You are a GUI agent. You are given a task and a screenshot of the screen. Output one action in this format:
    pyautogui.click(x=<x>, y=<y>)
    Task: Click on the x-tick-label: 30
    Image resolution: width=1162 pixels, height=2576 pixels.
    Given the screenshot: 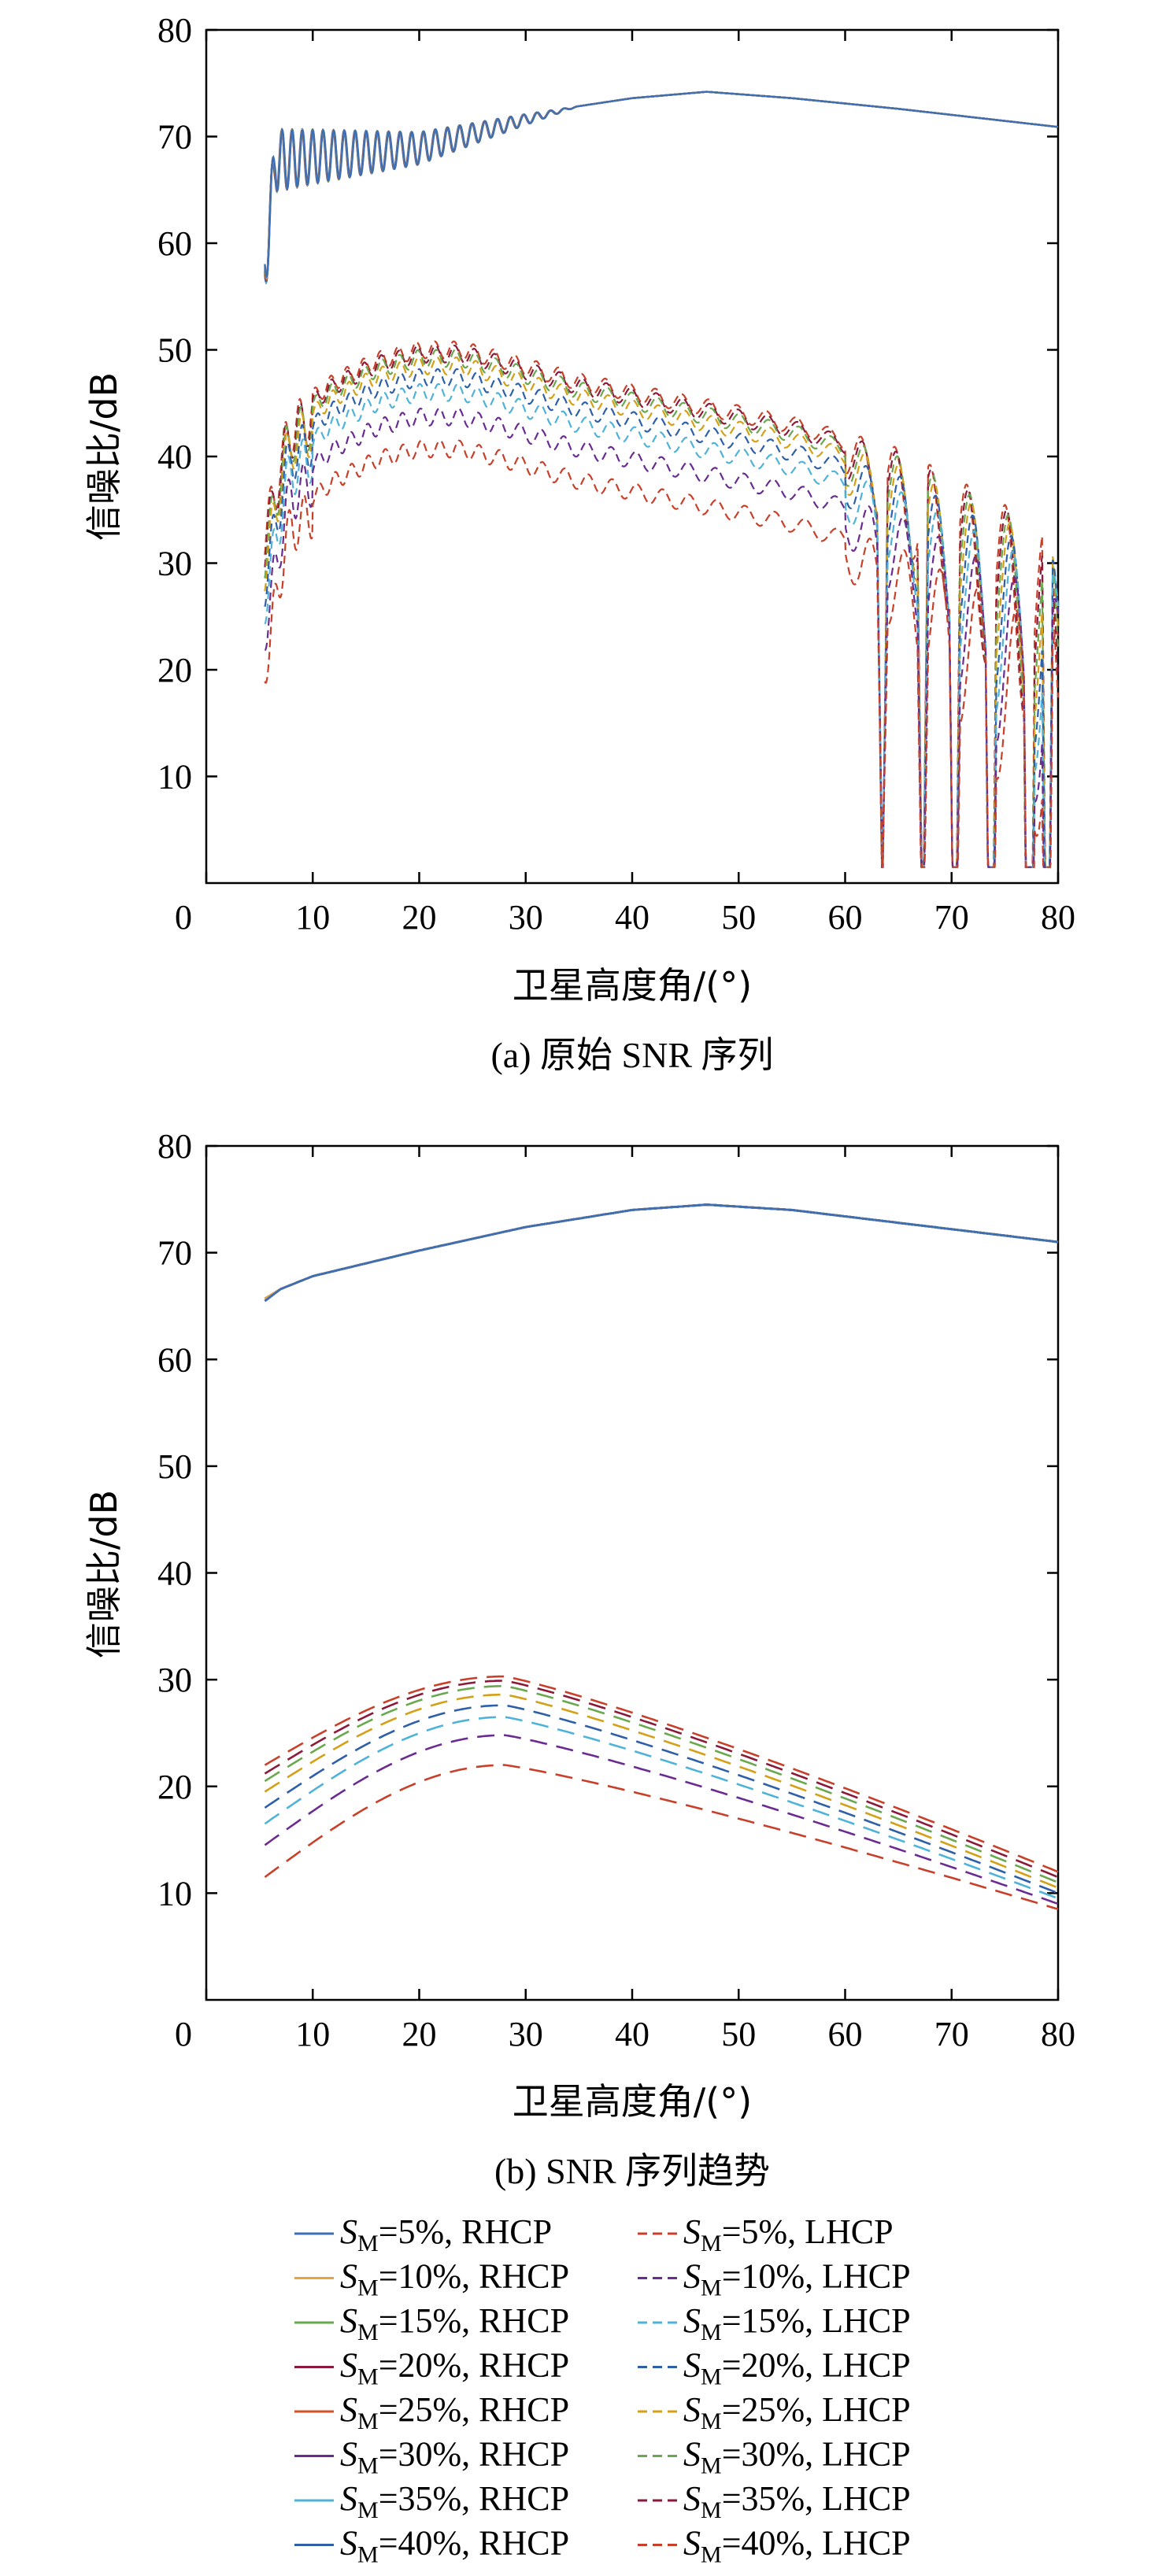 What is the action you would take?
    pyautogui.click(x=526, y=917)
    